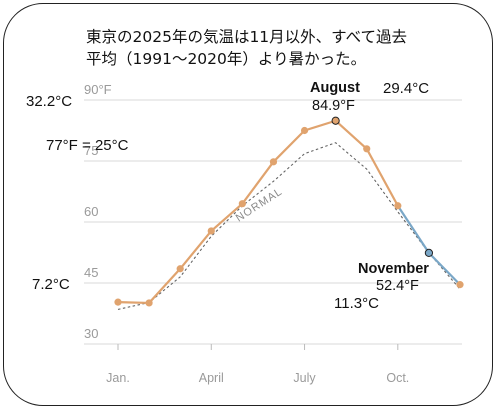  What do you see at coordinates (118, 378) in the screenshot?
I see `x-tick-label: Jan.` at bounding box center [118, 378].